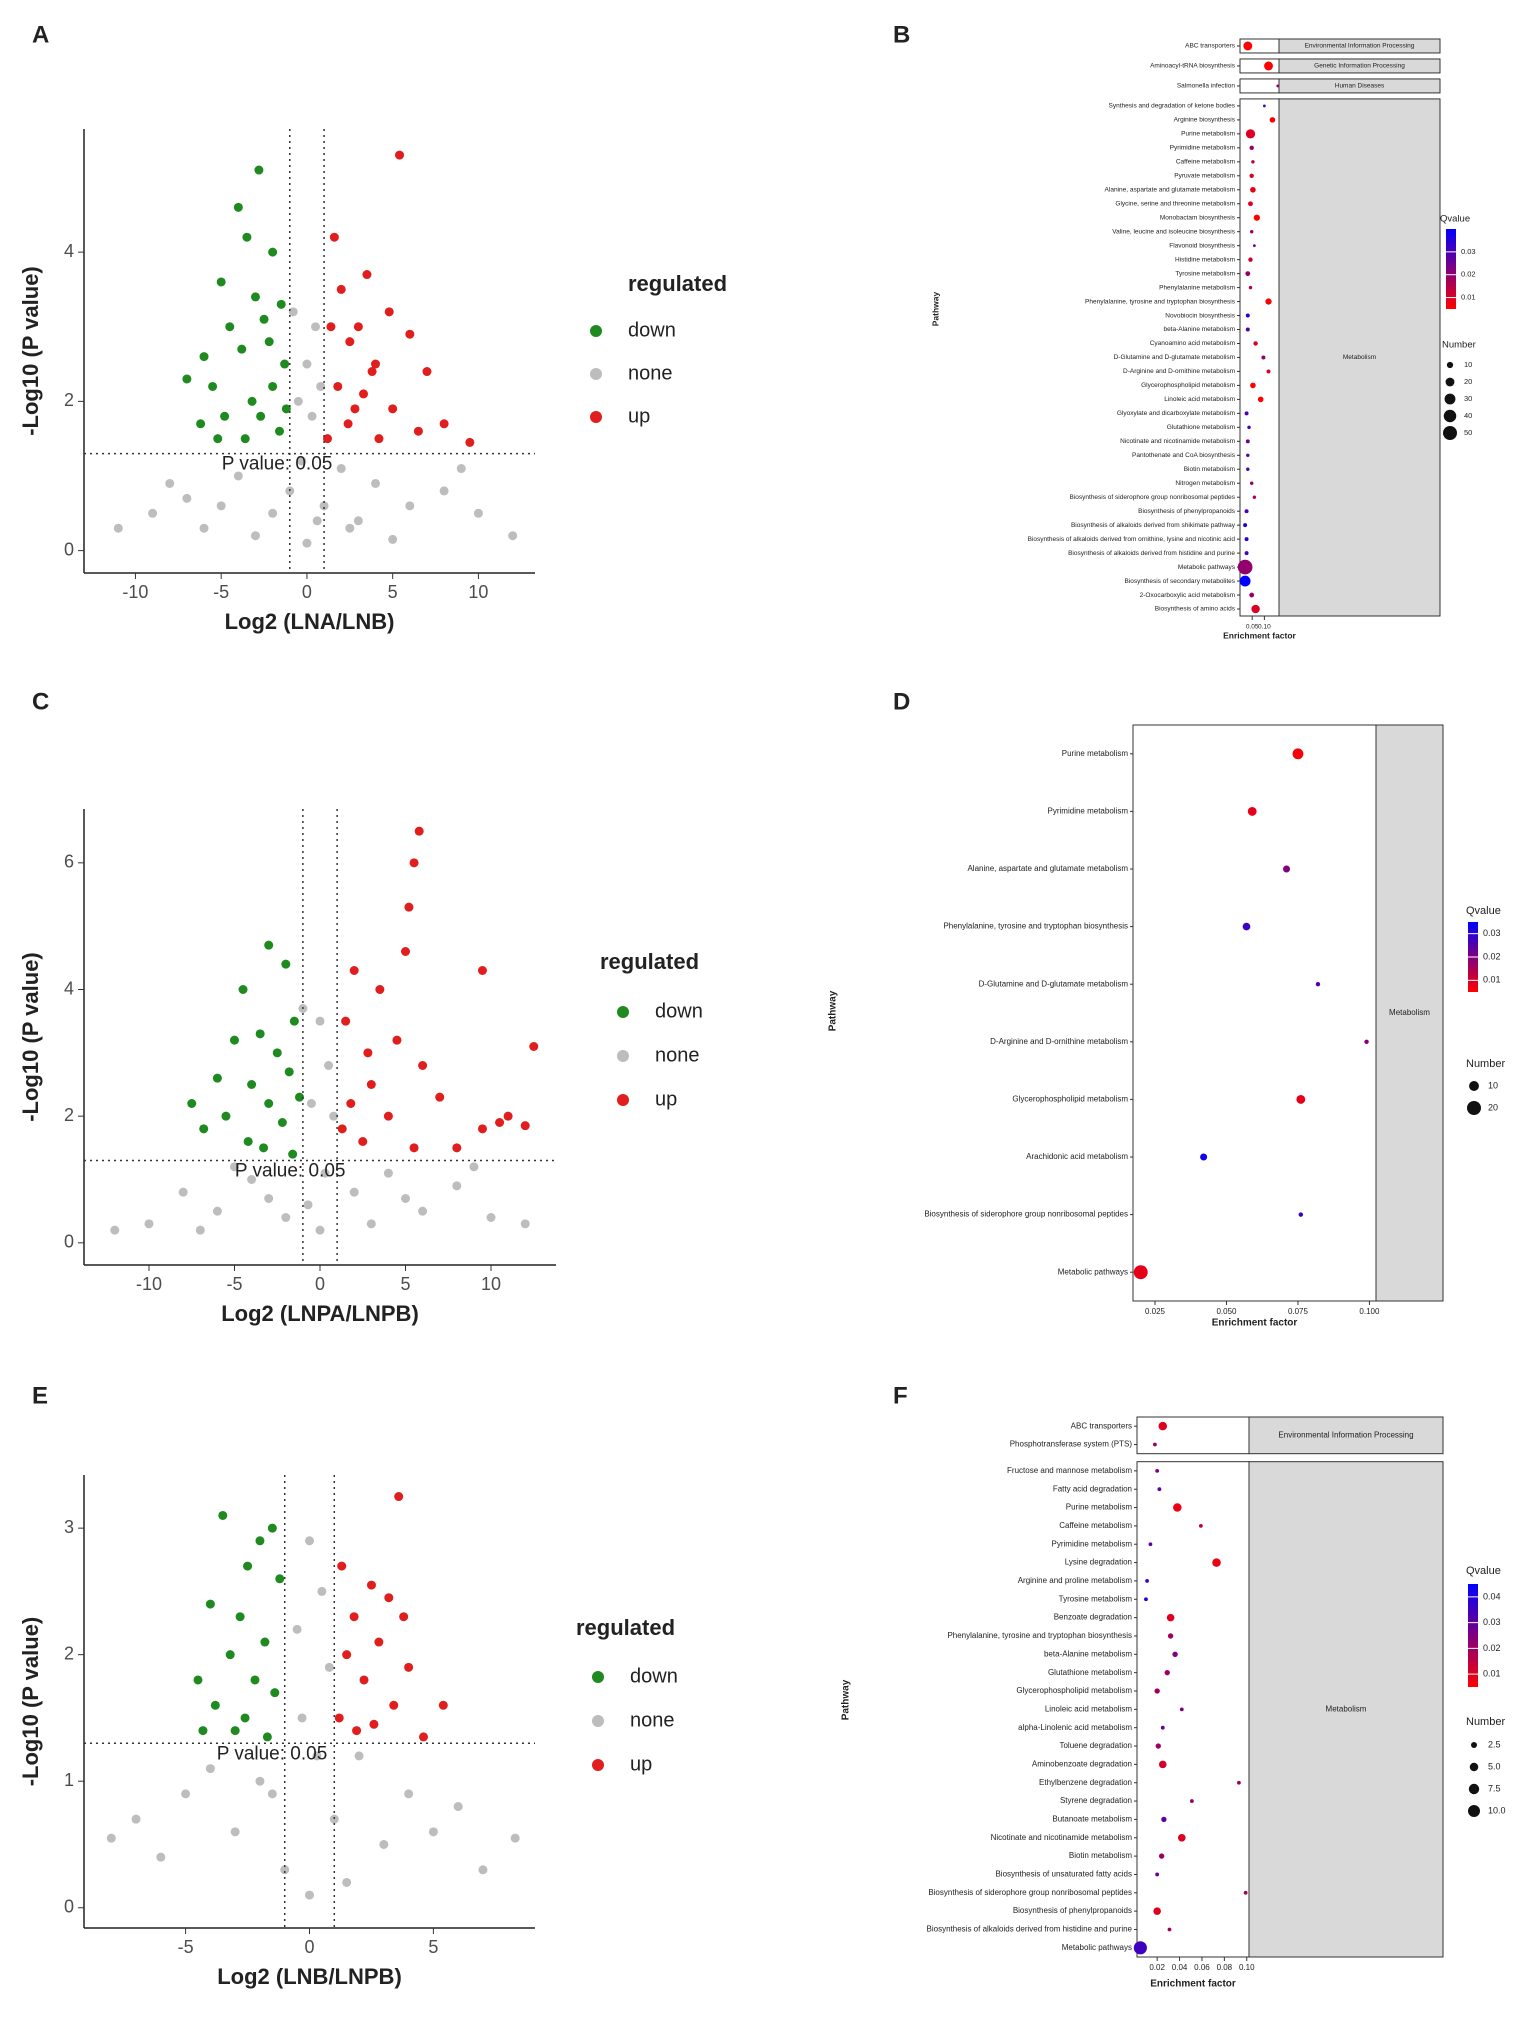 This screenshot has width=1533, height=2035. What do you see at coordinates (491, 1284) in the screenshot?
I see `x-tick-label: 10` at bounding box center [491, 1284].